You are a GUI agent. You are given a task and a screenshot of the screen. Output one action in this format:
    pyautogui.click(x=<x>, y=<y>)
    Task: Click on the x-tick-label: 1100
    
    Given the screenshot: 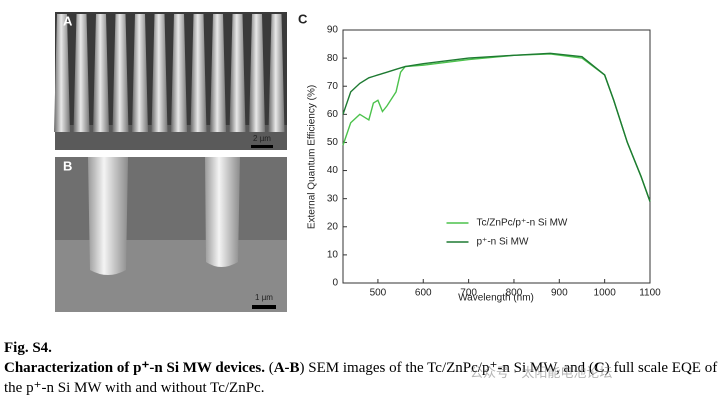 What is the action you would take?
    pyautogui.click(x=650, y=293)
    